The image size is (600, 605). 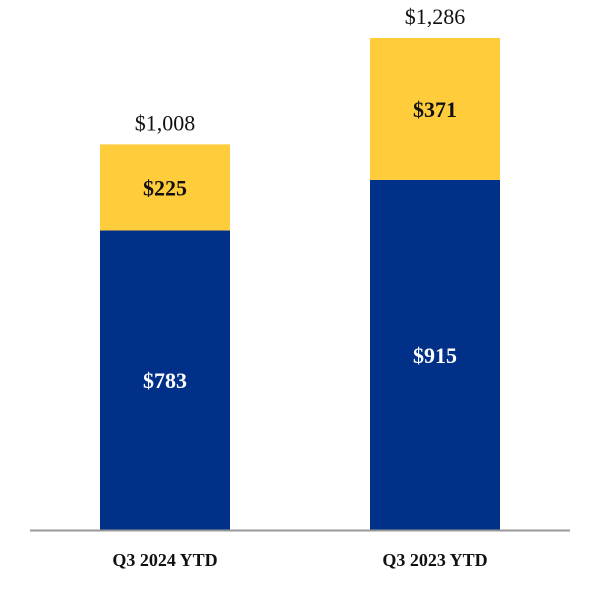 What do you see at coordinates (435, 16) in the screenshot?
I see `total-value-label: $1,286` at bounding box center [435, 16].